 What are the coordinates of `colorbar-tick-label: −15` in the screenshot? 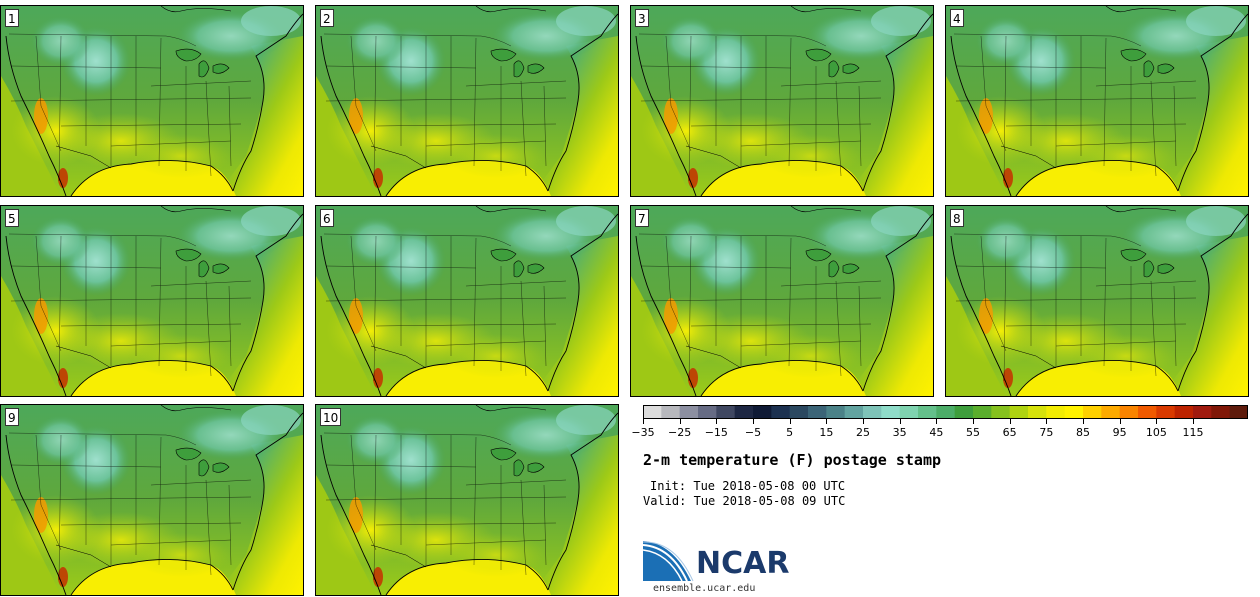 It's located at (716, 432).